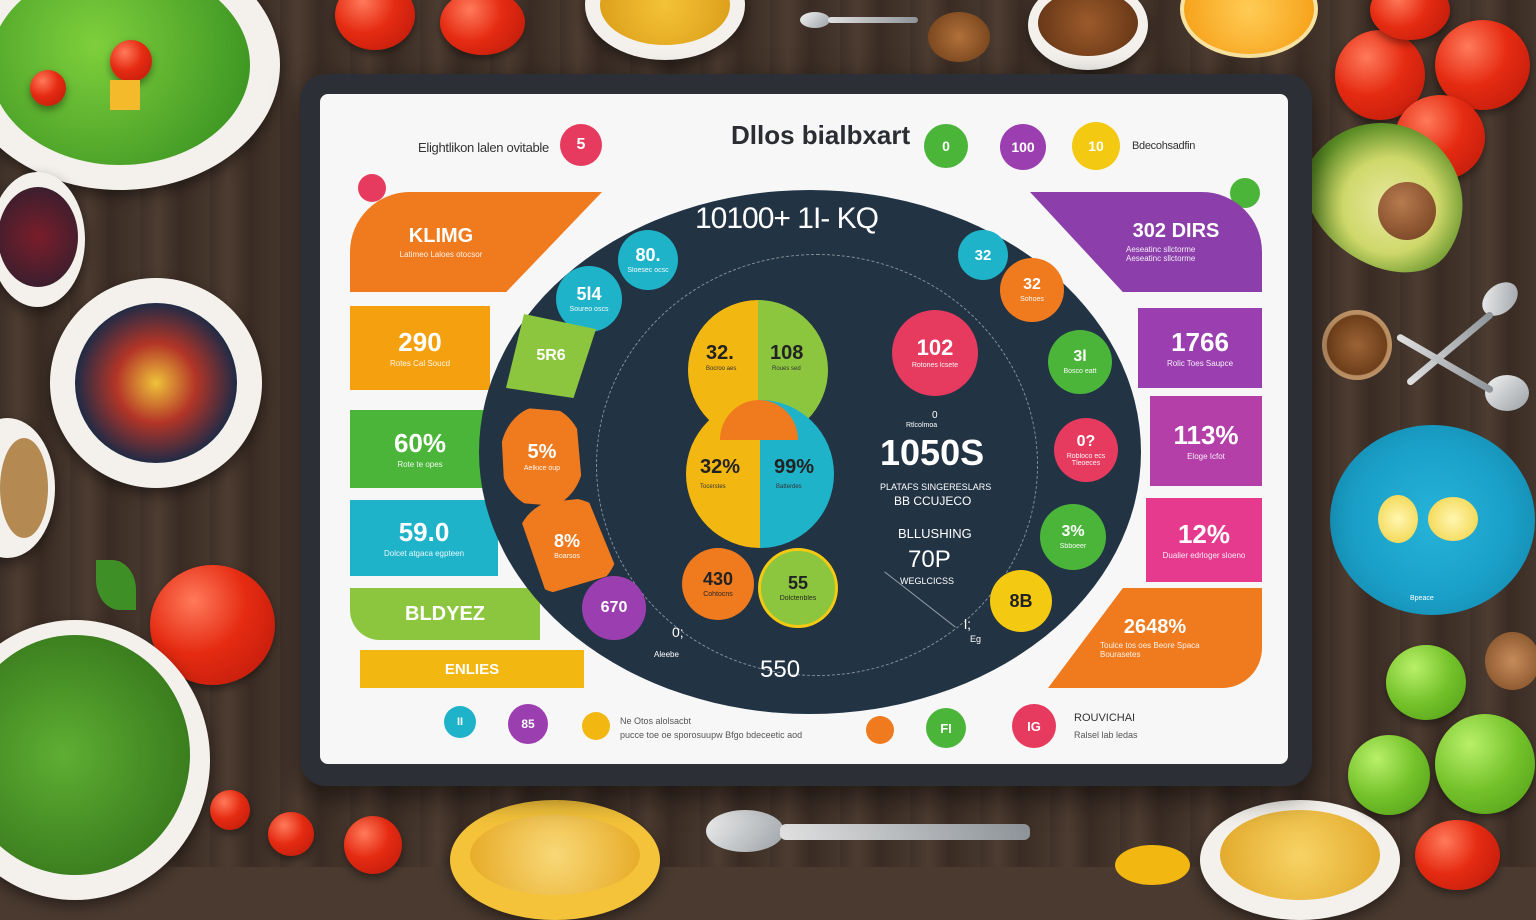 The image size is (1536, 920). What do you see at coordinates (967, 624) in the screenshot?
I see `right-marker: l;` at bounding box center [967, 624].